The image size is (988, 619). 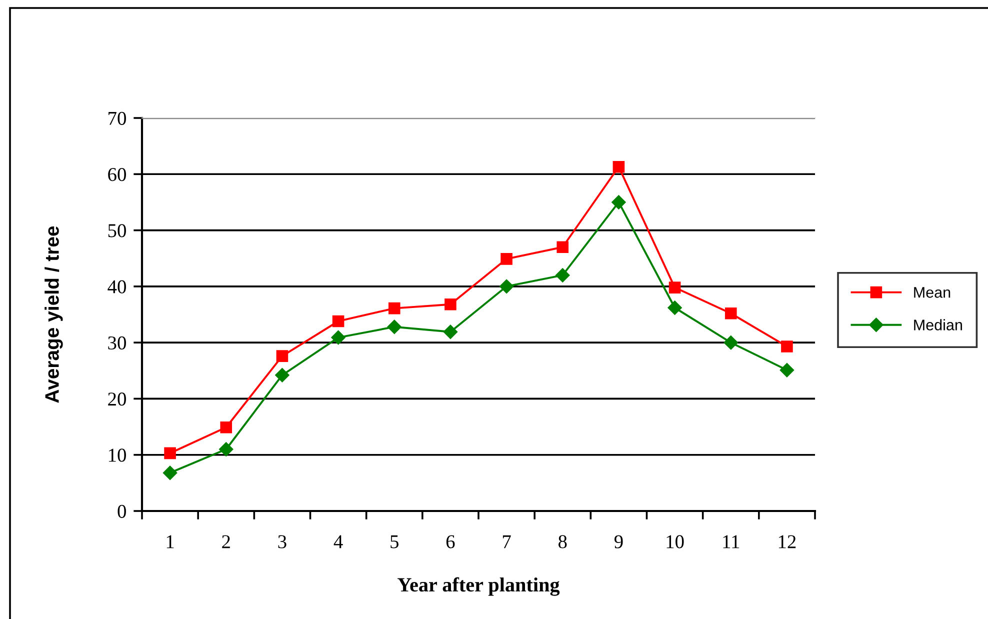 I want to click on y-tick-label: 30, so click(x=117, y=343).